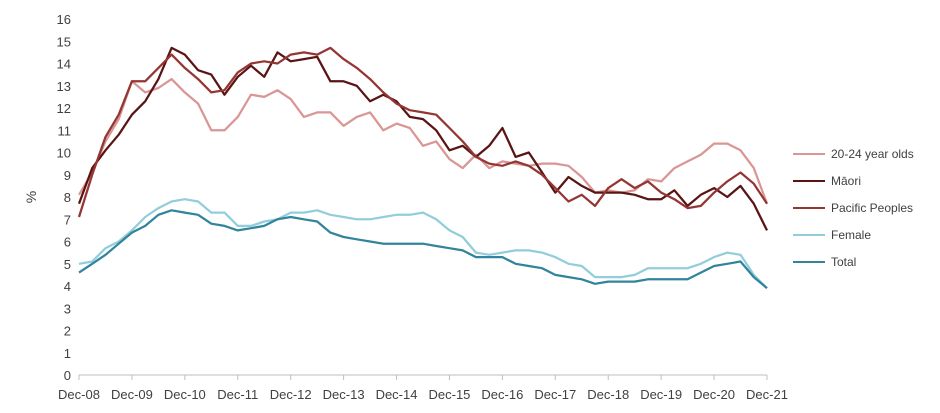  What do you see at coordinates (67, 175) in the screenshot?
I see `y-tick-label: 9` at bounding box center [67, 175].